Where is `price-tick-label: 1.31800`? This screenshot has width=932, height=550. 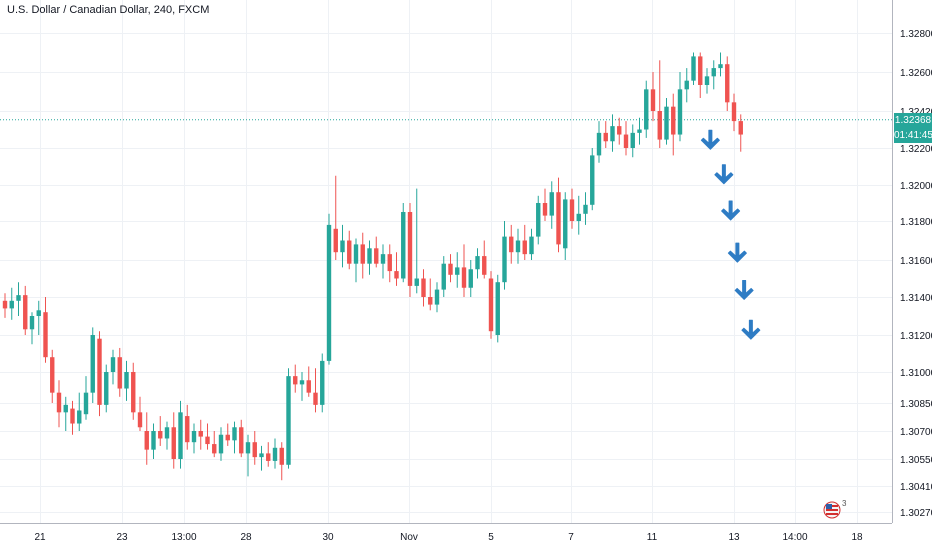 price-tick-label: 1.31800 is located at coordinates (916, 222).